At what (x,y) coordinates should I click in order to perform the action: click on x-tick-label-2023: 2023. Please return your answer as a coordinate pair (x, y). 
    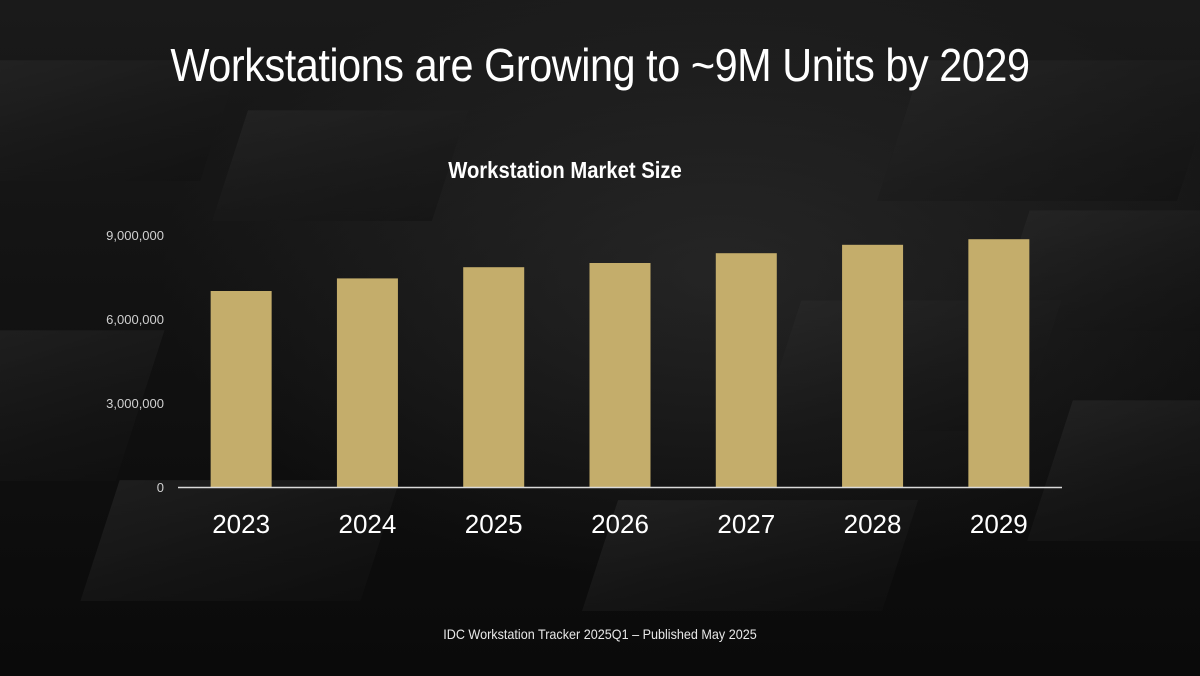
    Looking at the image, I should click on (241, 524).